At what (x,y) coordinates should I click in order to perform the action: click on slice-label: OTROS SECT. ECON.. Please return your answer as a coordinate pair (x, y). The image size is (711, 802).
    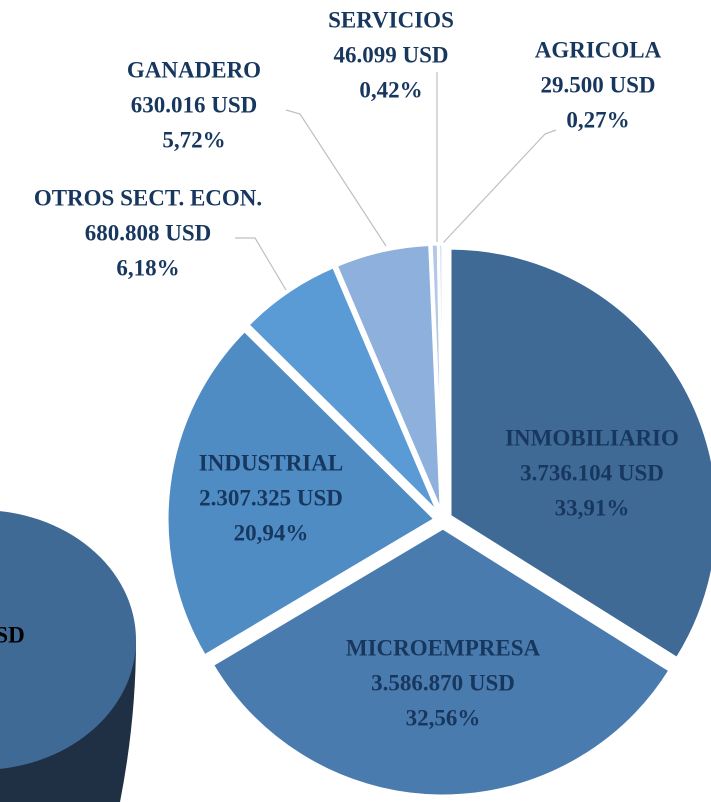
    Looking at the image, I should click on (148, 197).